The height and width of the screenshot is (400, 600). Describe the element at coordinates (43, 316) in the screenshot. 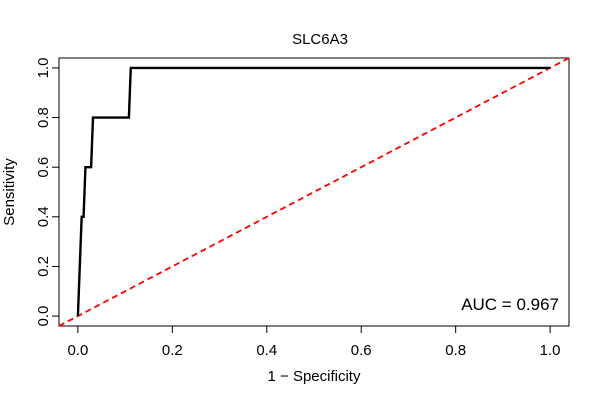

I see `y-tick-label: 0.0` at that location.